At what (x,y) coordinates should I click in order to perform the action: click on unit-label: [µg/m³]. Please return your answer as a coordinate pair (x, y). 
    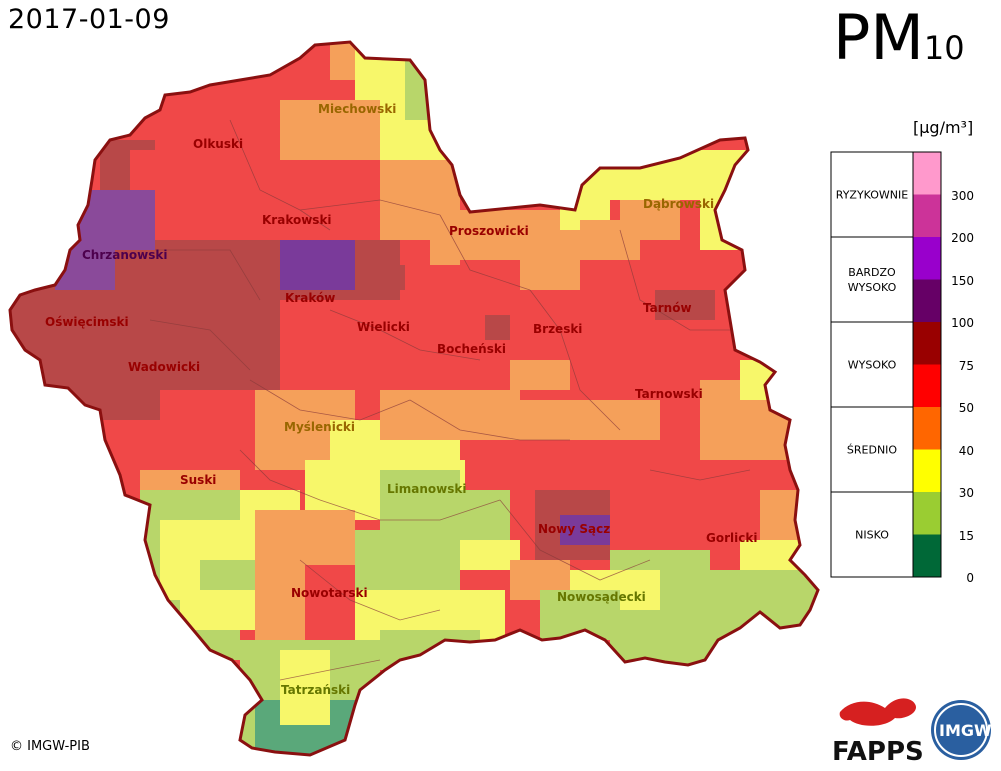
    Looking at the image, I should click on (943, 127).